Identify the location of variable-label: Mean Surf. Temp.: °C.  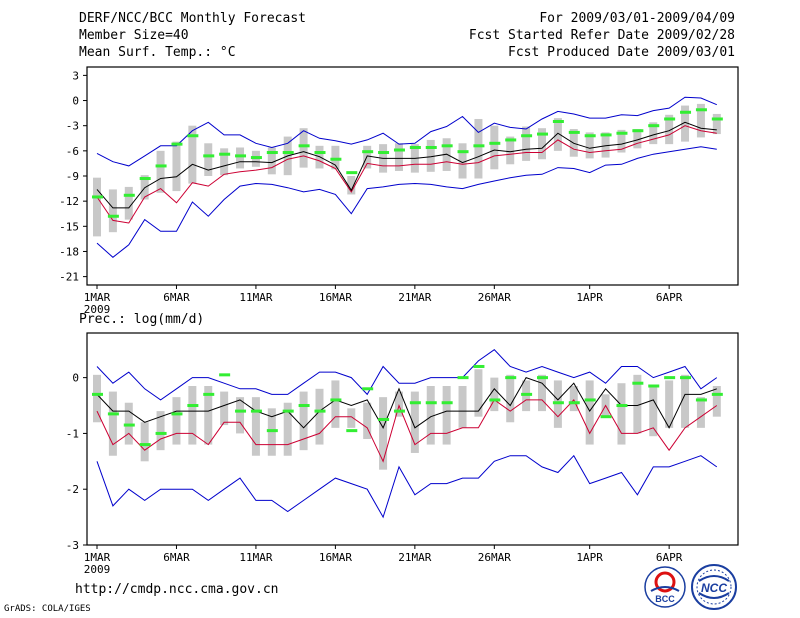
(157, 52).